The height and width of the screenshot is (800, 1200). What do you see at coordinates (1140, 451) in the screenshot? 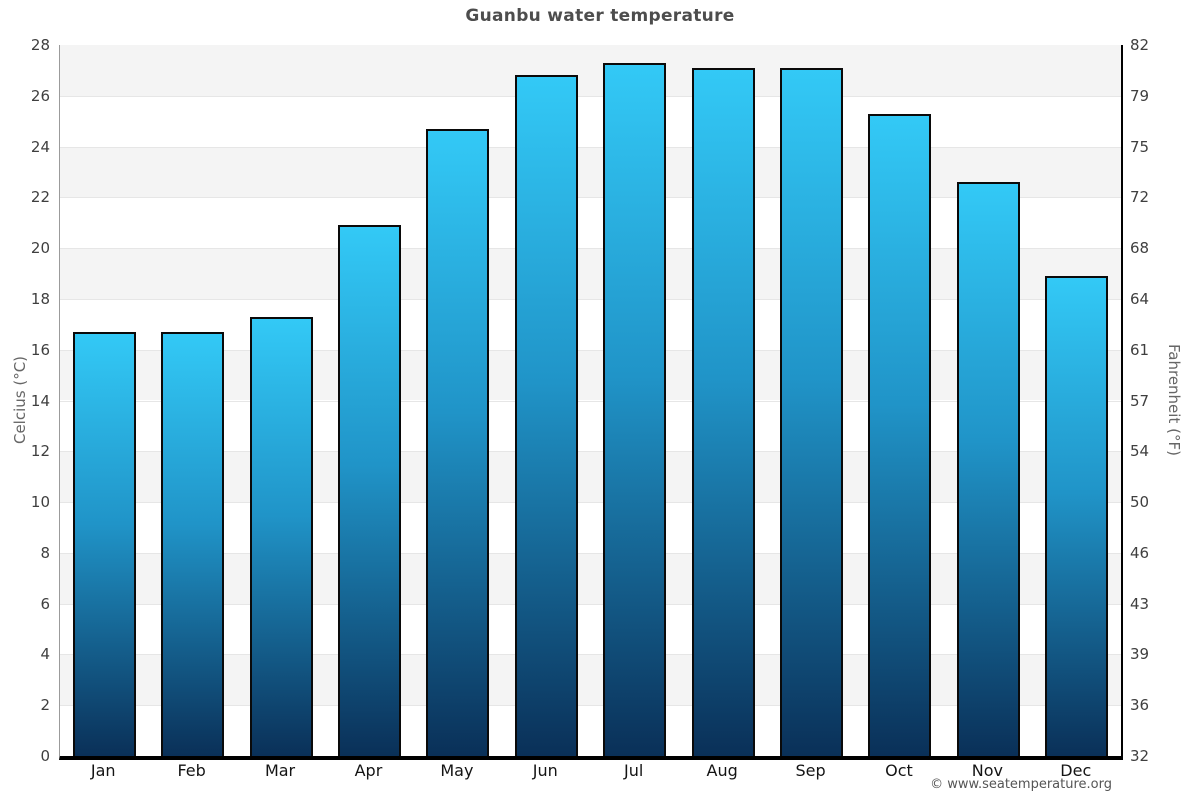
I see `fahrenheit-tick-label: 54` at bounding box center [1140, 451].